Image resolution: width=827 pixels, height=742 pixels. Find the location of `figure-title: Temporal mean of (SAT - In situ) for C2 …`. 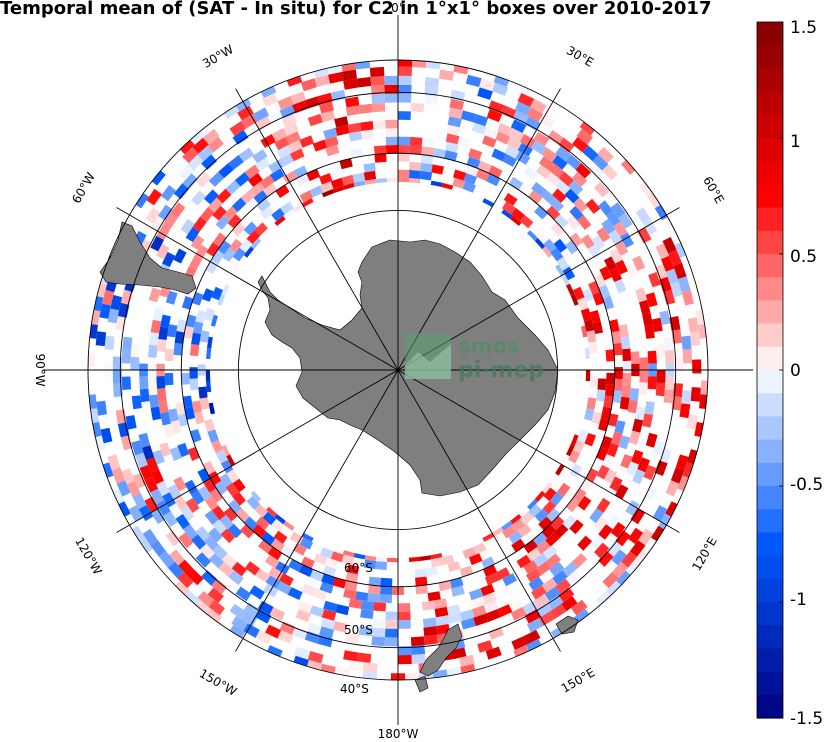

figure-title: Temporal mean of (SAT - In situ) for C2 … is located at coordinates (356, 9).